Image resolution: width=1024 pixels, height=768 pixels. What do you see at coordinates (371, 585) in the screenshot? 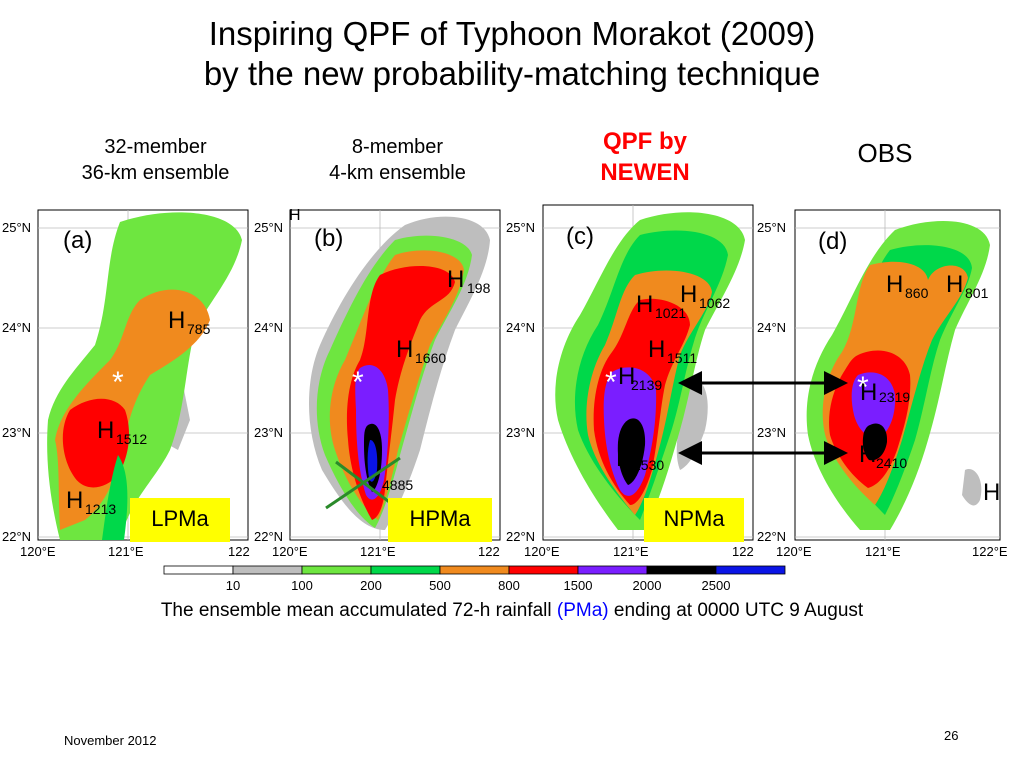
I see `colorbar-tick-label: 200` at bounding box center [371, 585].